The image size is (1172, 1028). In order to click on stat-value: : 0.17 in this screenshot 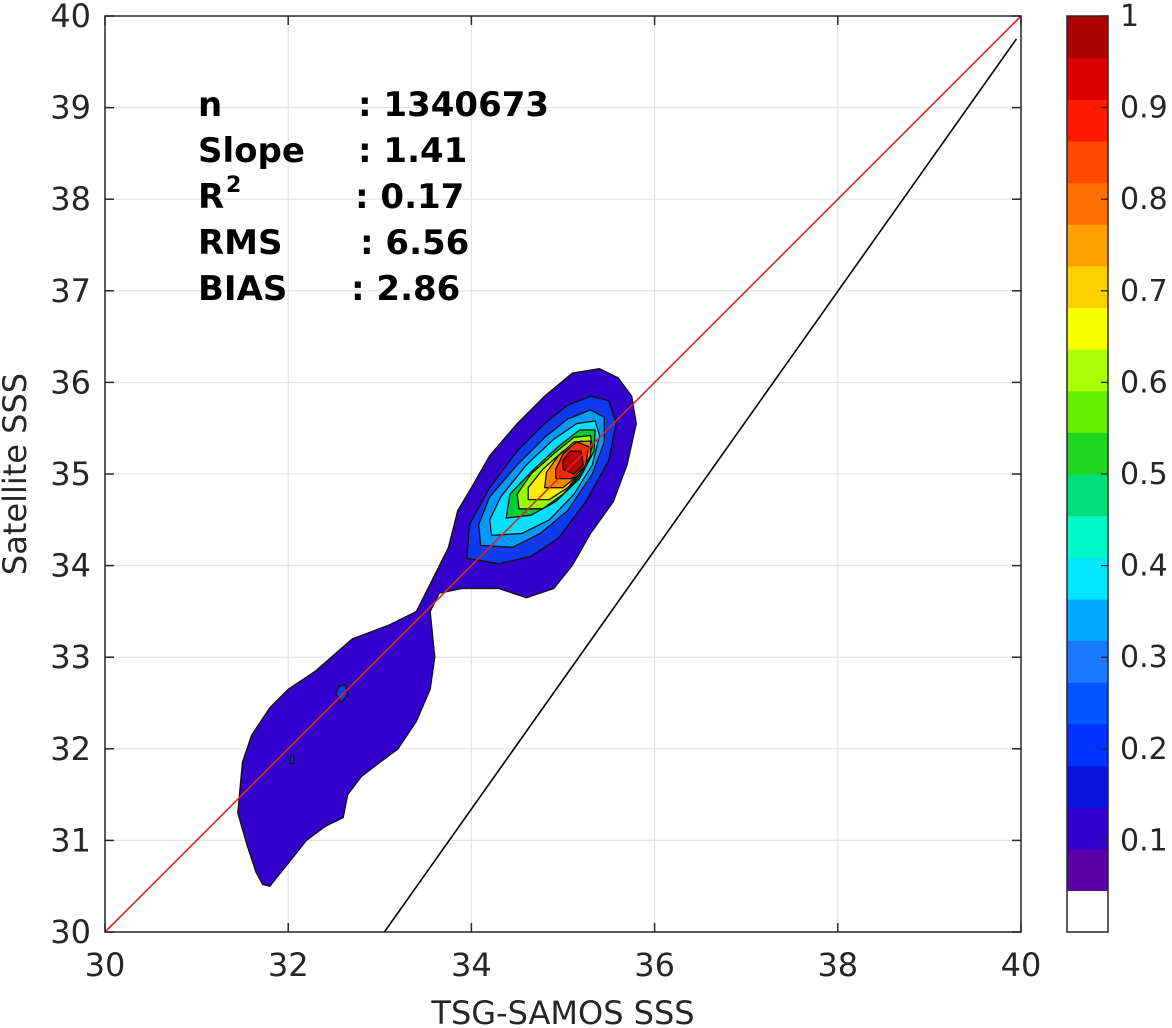, I will do `click(409, 197)`.